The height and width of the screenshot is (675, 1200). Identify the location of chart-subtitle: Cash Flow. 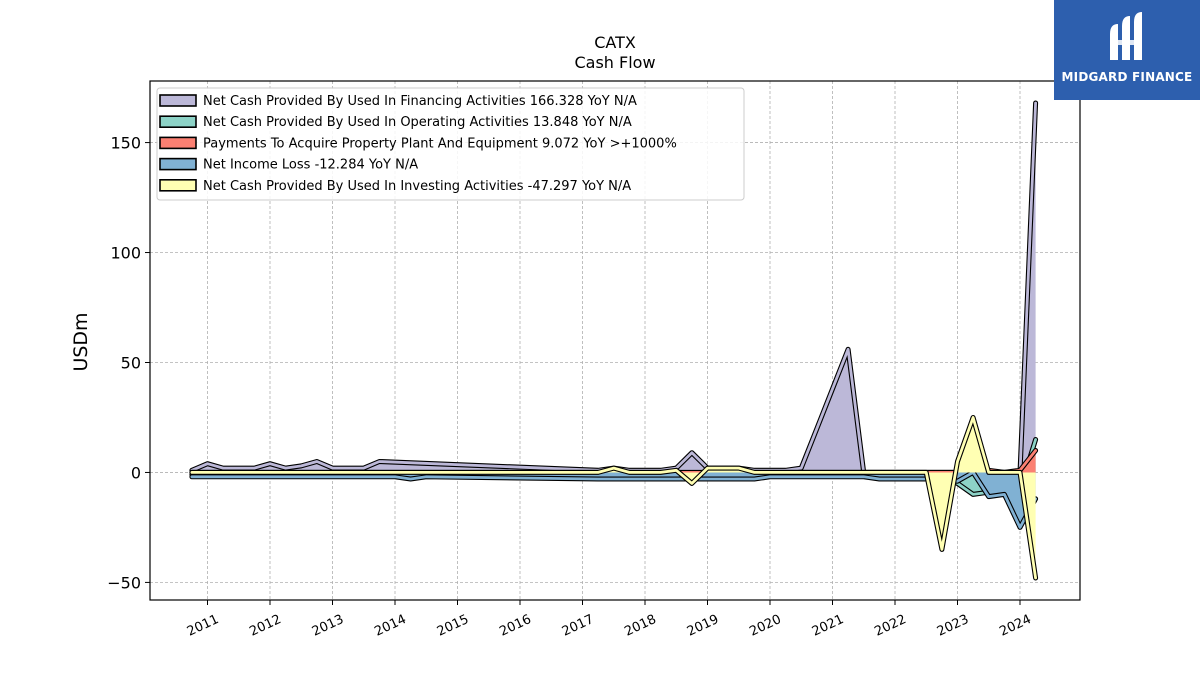
(614, 62).